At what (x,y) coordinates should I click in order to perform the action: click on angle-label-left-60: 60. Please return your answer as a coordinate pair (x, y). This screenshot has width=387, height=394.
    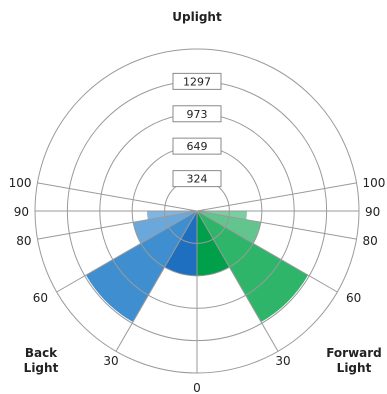
    Looking at the image, I should click on (40, 298).